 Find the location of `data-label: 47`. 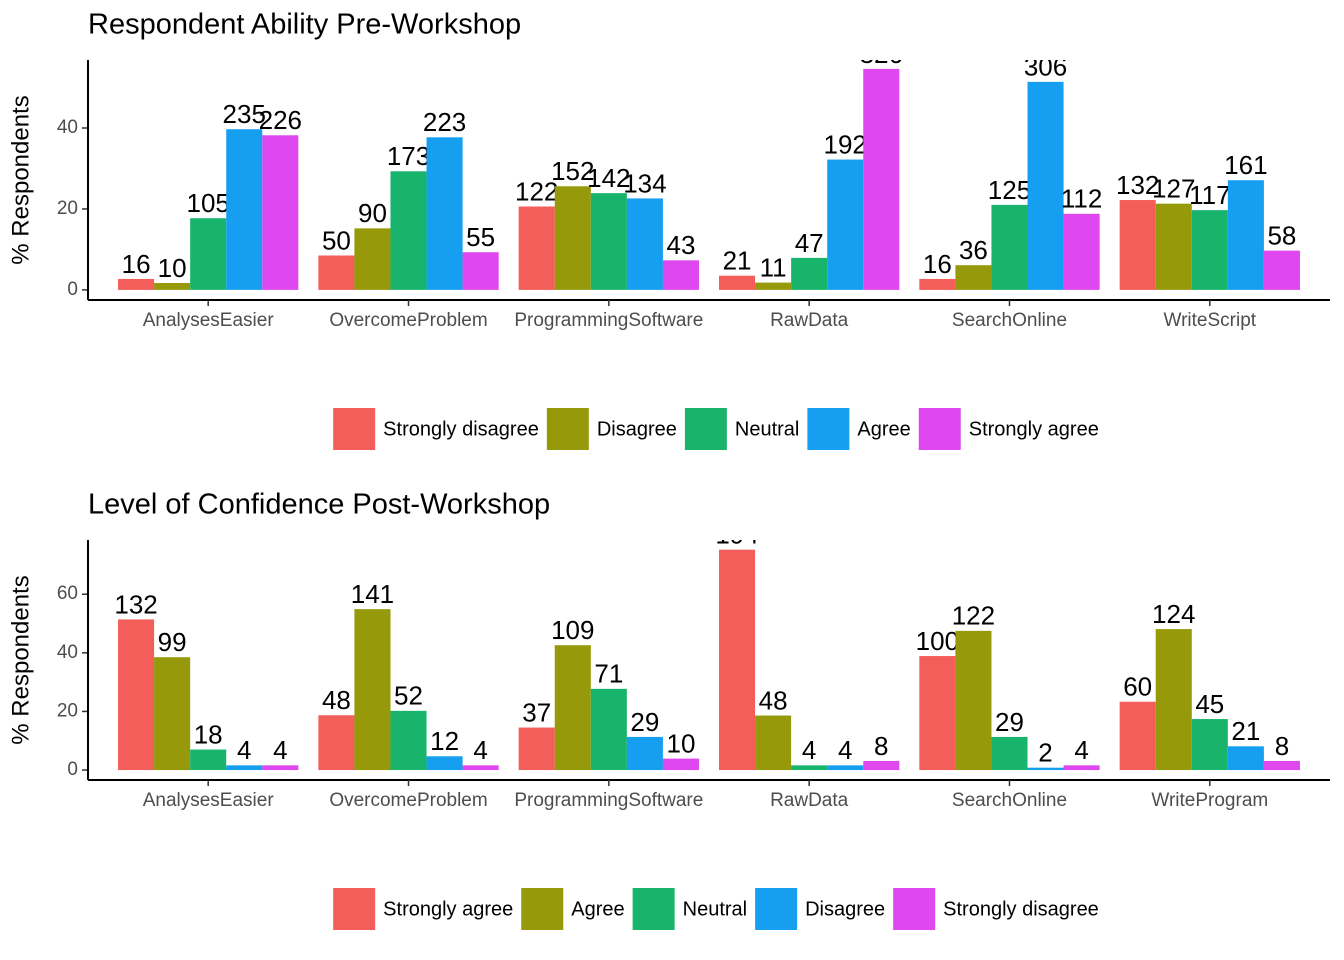

data-label: 47 is located at coordinates (809, 243).